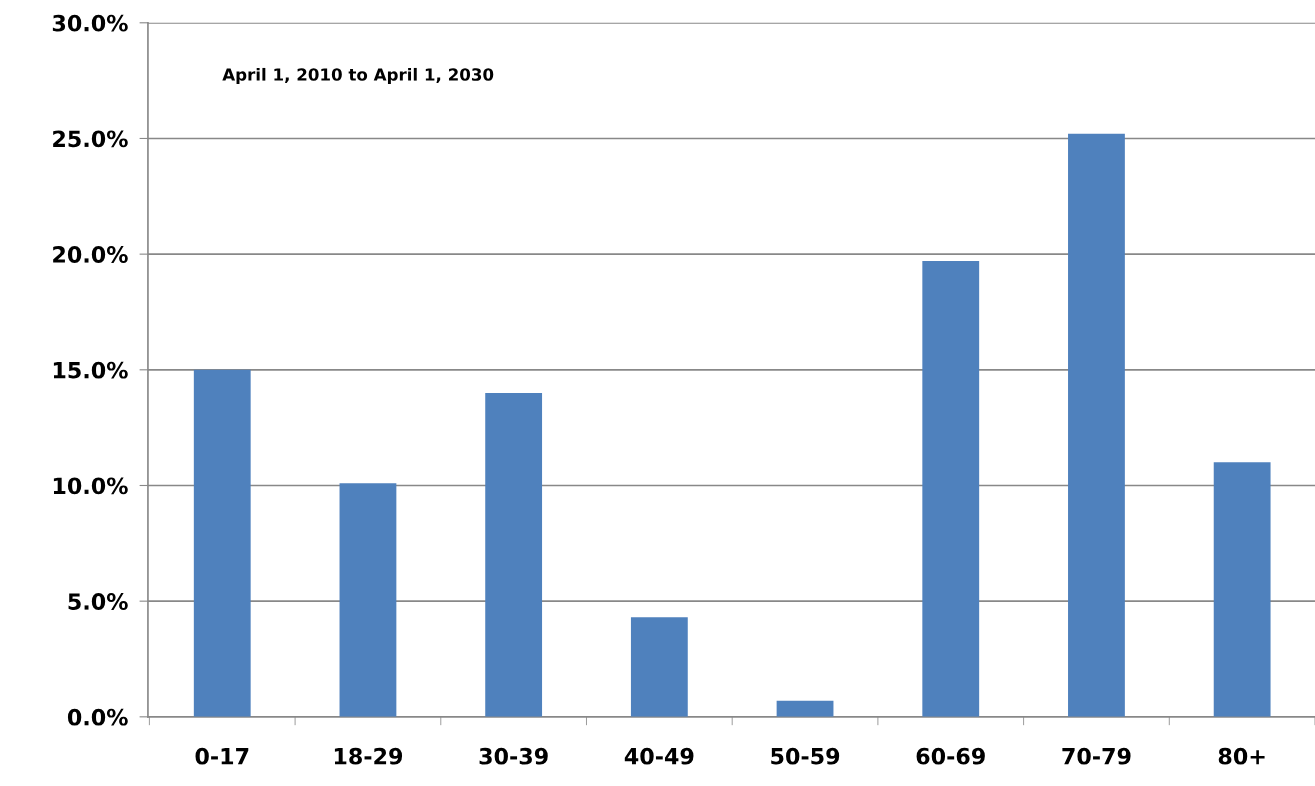  I want to click on y-tick-label: 15.0%, so click(90, 370).